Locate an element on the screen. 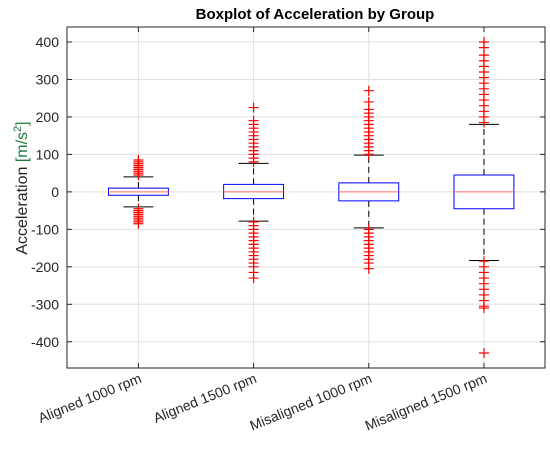 The image size is (550, 454). y-tick-label: 0 is located at coordinates (55, 192).